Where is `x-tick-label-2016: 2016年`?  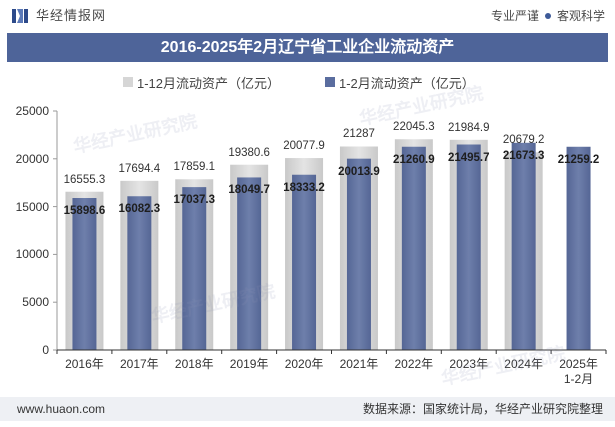
x-tick-label-2016: 2016年 is located at coordinates (84, 364).